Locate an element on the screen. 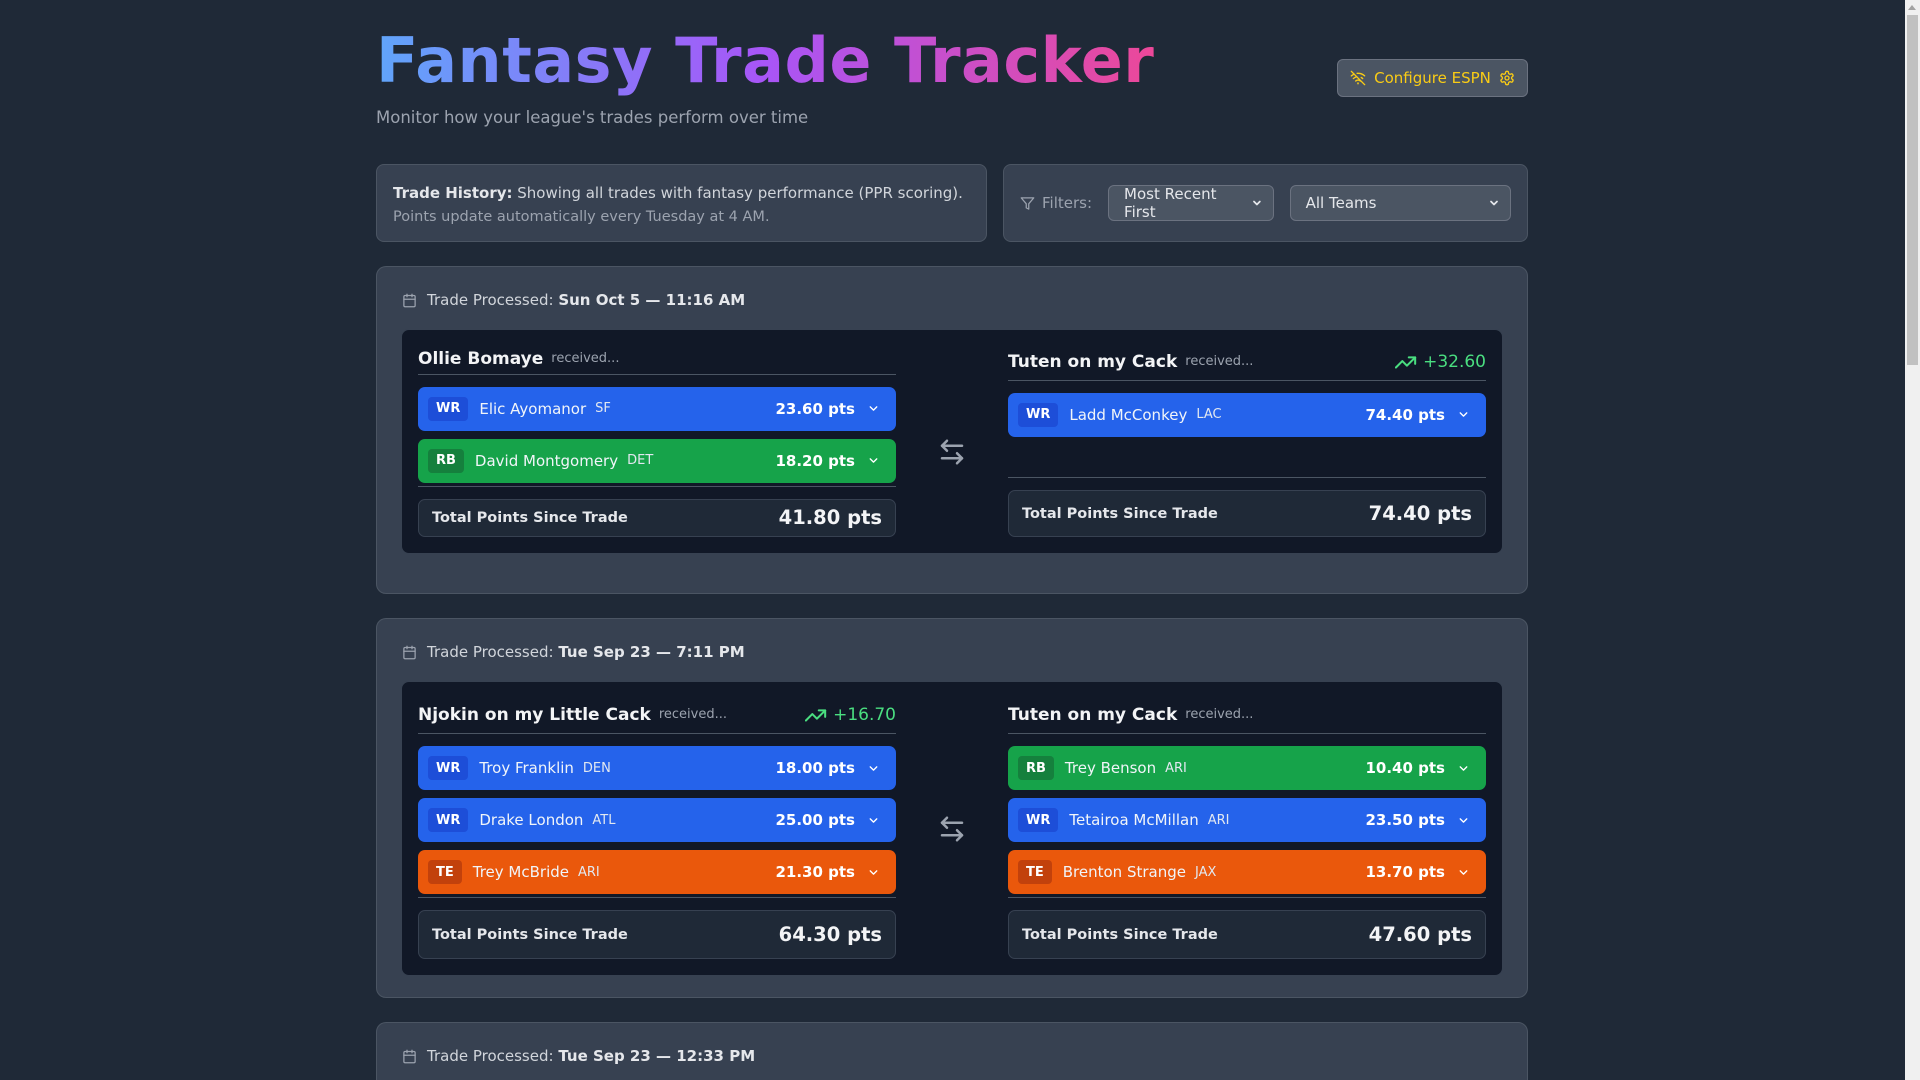  players-list: WR Ladd McConkey LAC 74.40 pts is located at coordinates (1247, 429).